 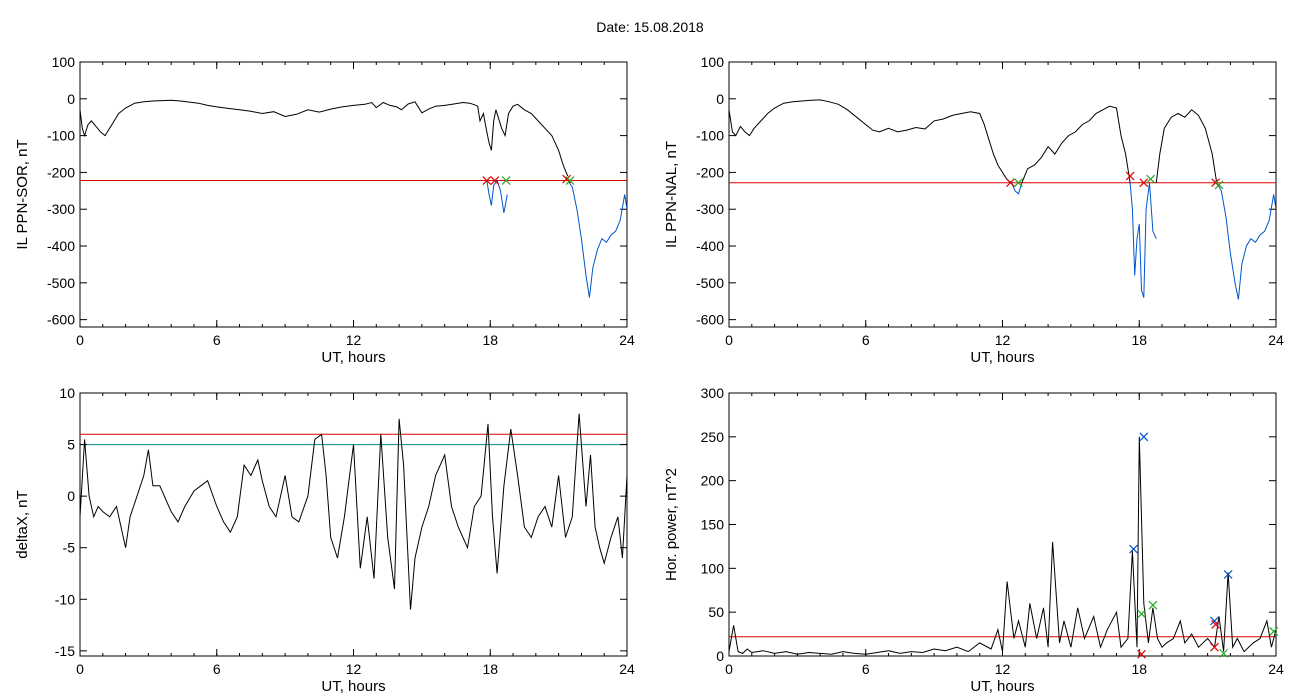 I want to click on y-tick-label: -15, so click(x=65, y=651).